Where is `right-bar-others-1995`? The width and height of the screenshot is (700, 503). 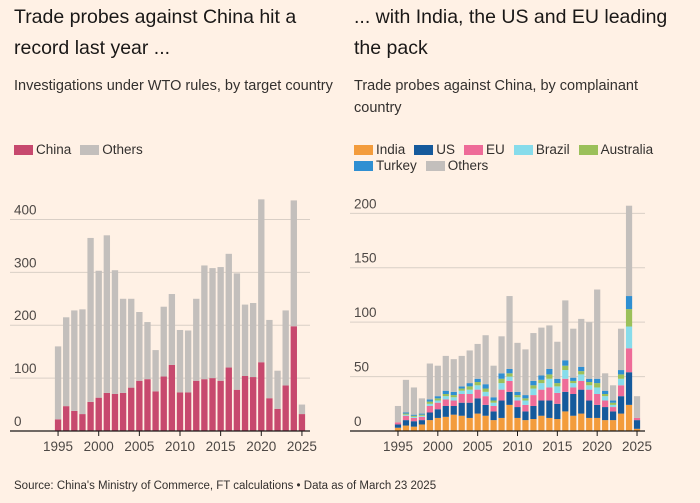
right-bar-others-1995 is located at coordinates (398, 414).